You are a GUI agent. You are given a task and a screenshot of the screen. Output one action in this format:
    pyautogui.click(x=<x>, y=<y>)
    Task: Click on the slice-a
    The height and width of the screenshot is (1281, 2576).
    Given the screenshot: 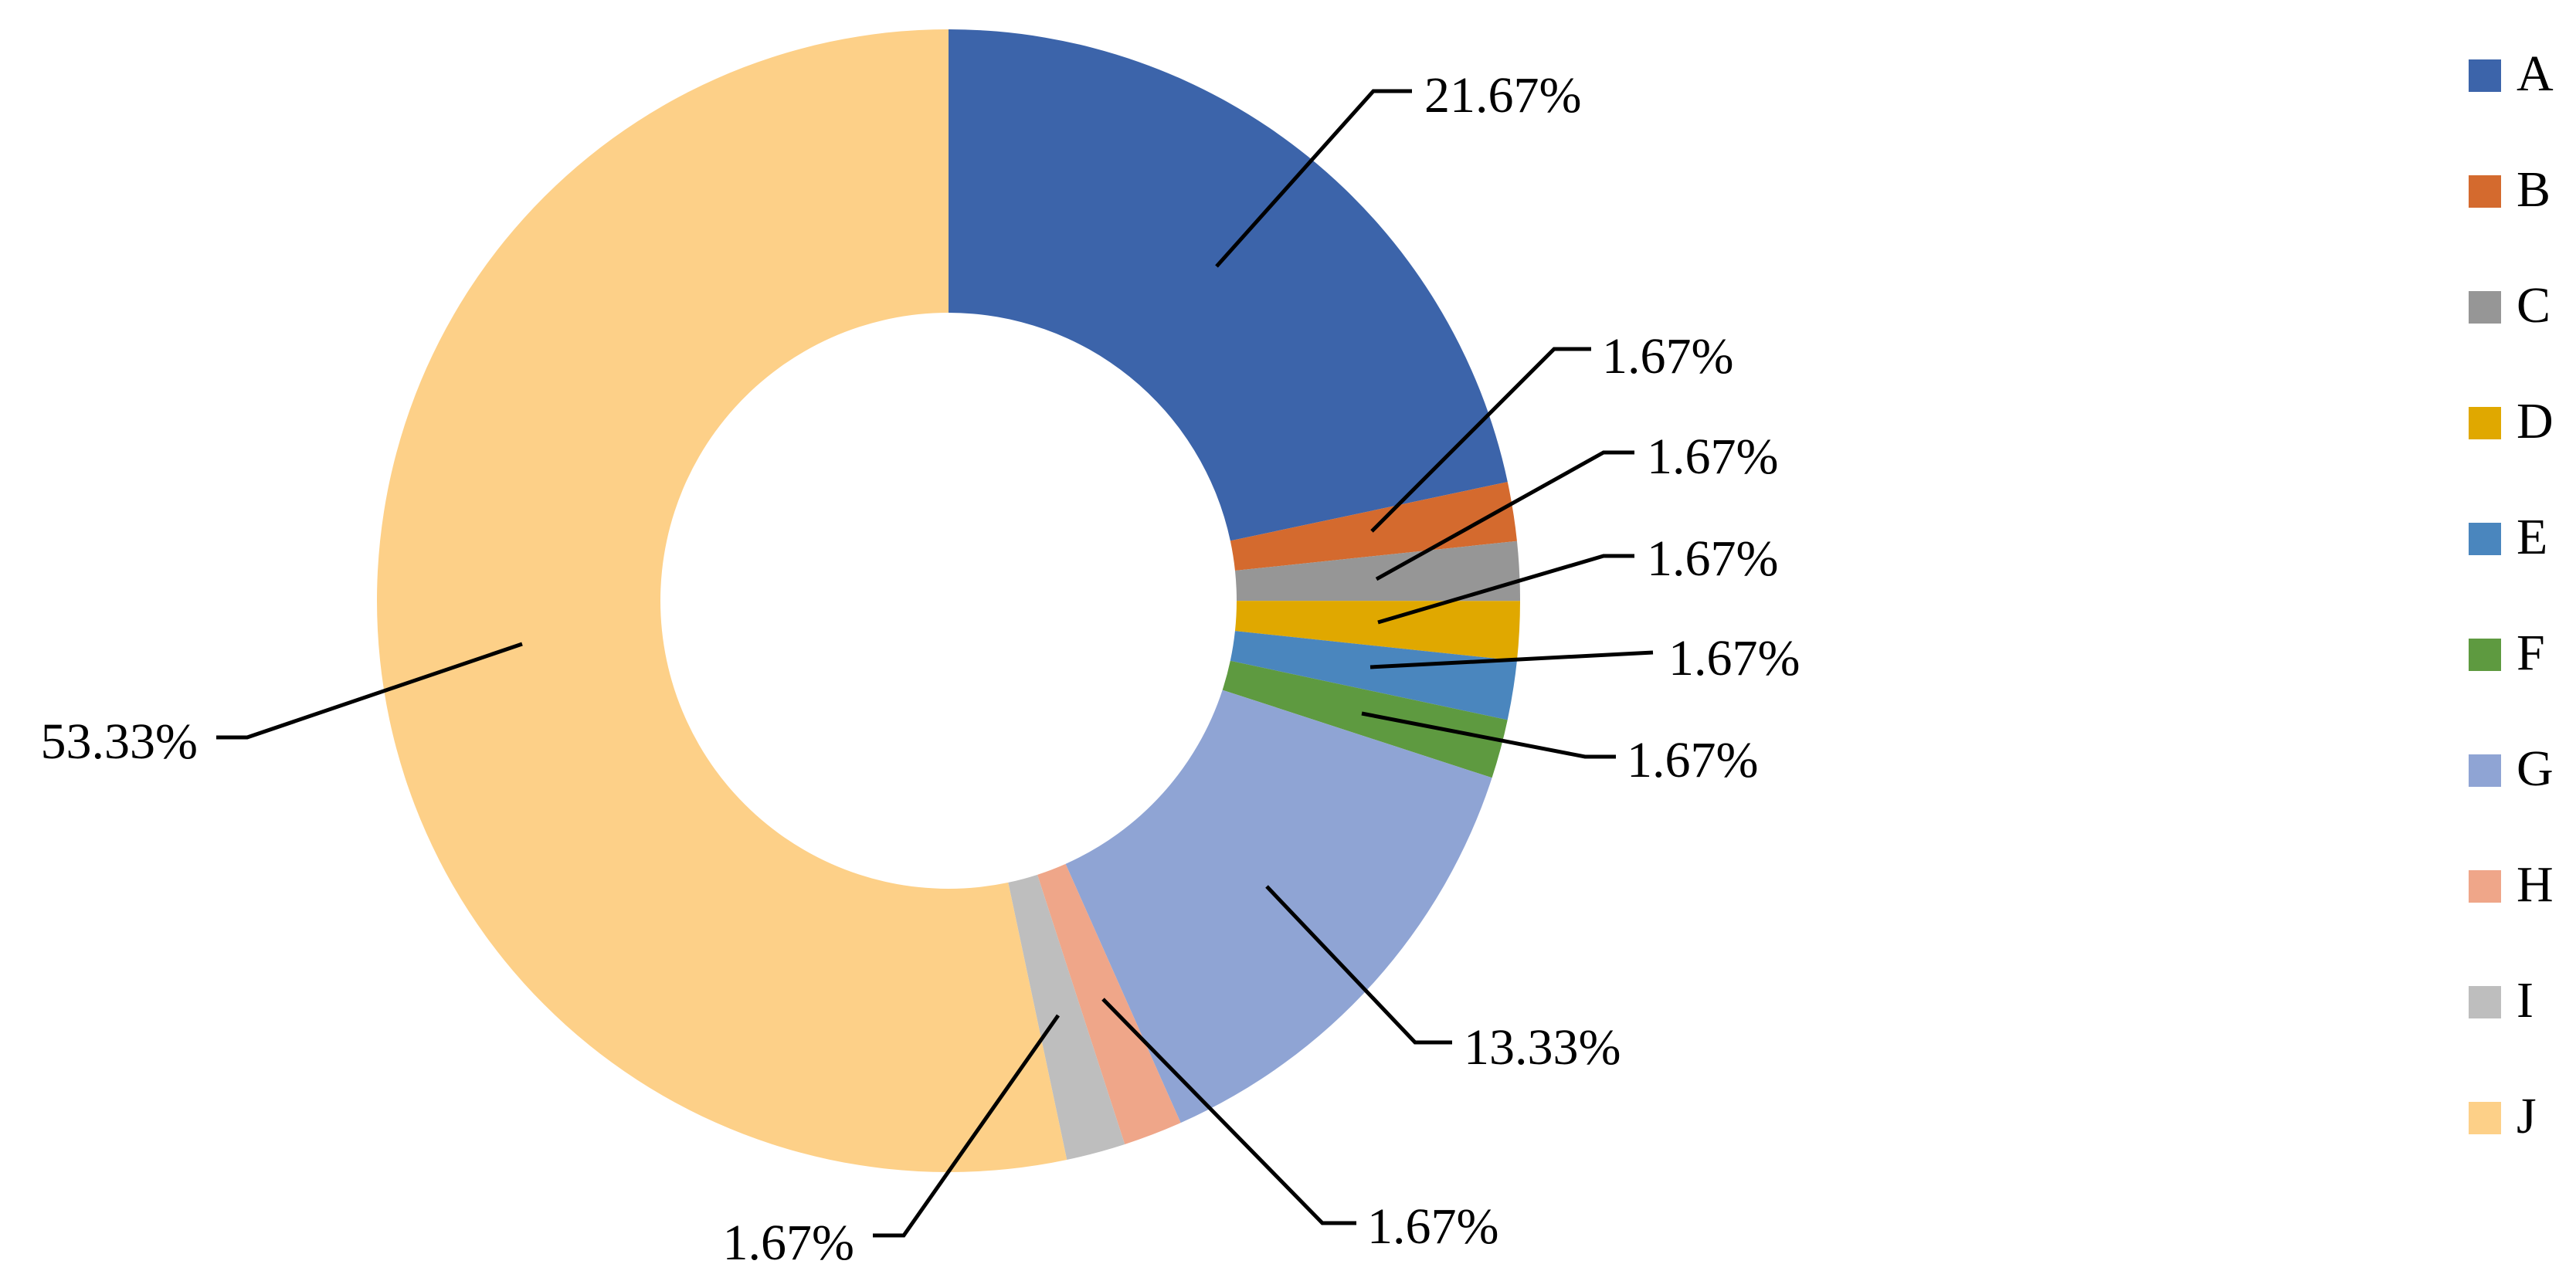 What is the action you would take?
    pyautogui.click(x=1228, y=285)
    